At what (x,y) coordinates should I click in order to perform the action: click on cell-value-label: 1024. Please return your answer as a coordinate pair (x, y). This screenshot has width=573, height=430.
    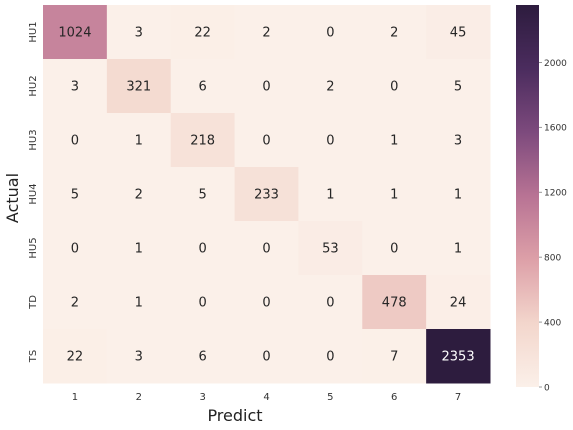
    Looking at the image, I should click on (74, 33).